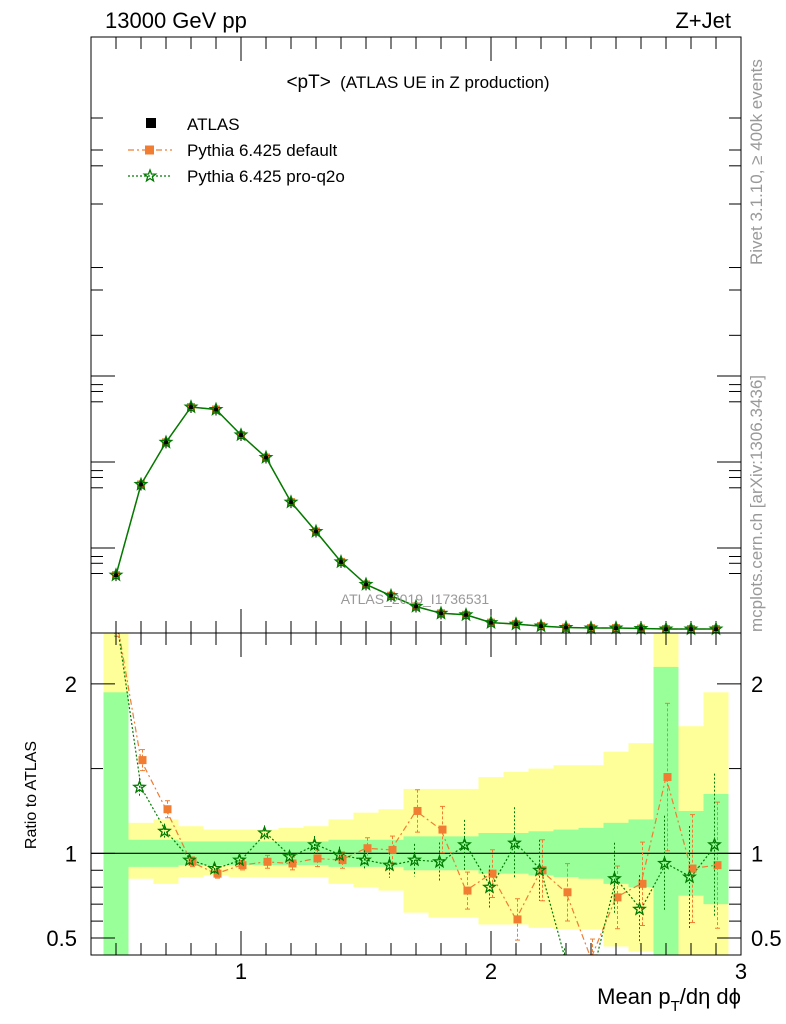 Image resolution: width=786 pixels, height=1024 pixels. I want to click on ratio-ytick-label-right: 1, so click(757, 853).